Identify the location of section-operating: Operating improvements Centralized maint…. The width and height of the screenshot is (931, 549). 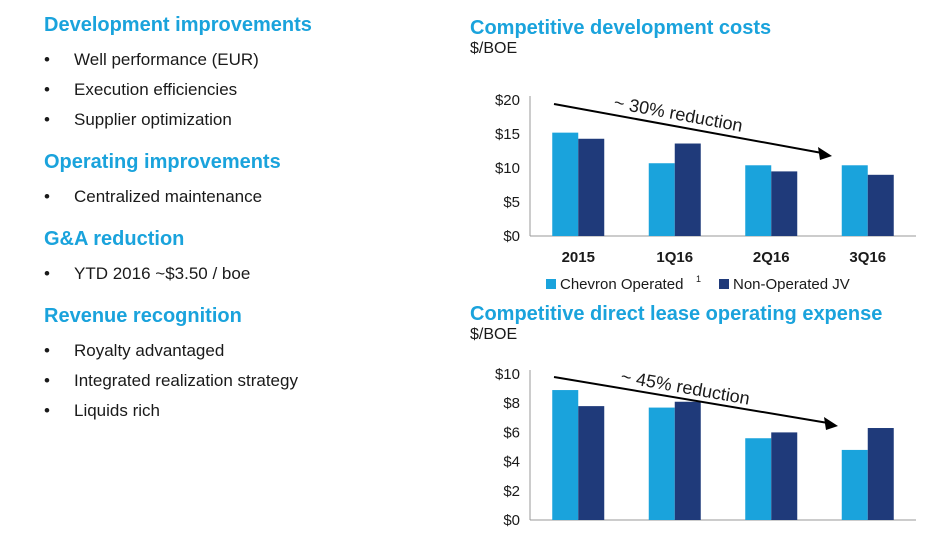
(244, 181).